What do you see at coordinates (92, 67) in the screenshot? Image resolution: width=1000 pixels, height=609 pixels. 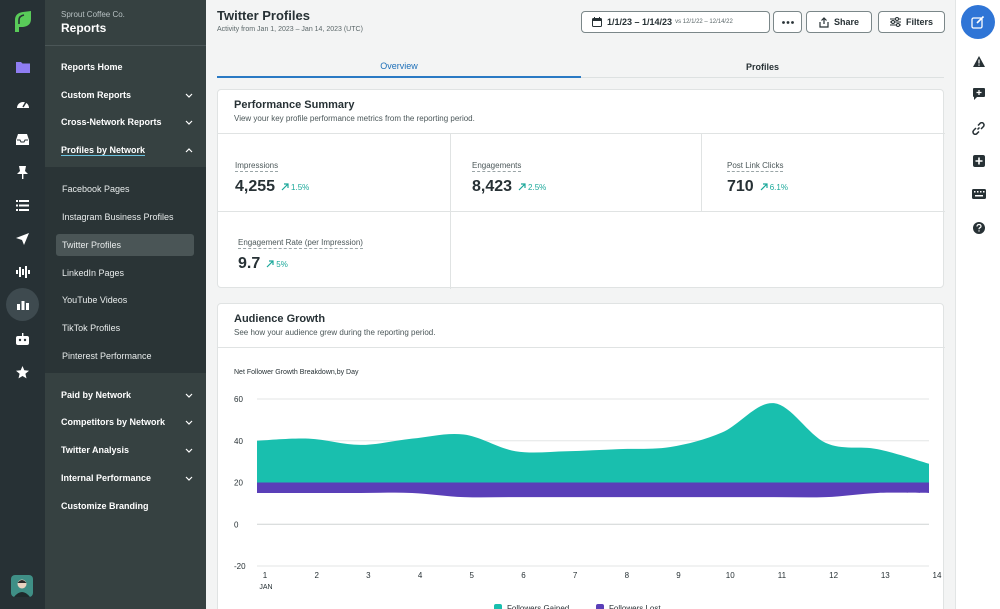 I see `nav-item-reports-home: Reports Home` at bounding box center [92, 67].